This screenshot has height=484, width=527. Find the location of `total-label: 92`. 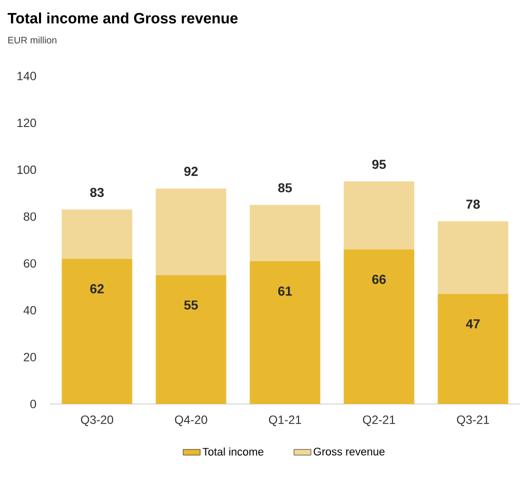

total-label: 92 is located at coordinates (191, 171).